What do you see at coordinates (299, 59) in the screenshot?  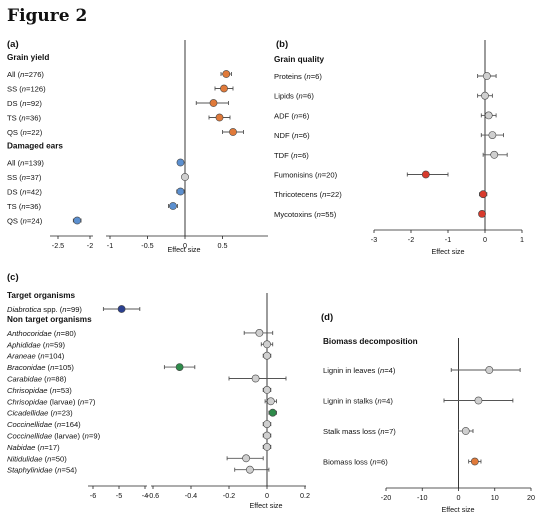 I see `panel-b-group-0: Grain quality` at bounding box center [299, 59].